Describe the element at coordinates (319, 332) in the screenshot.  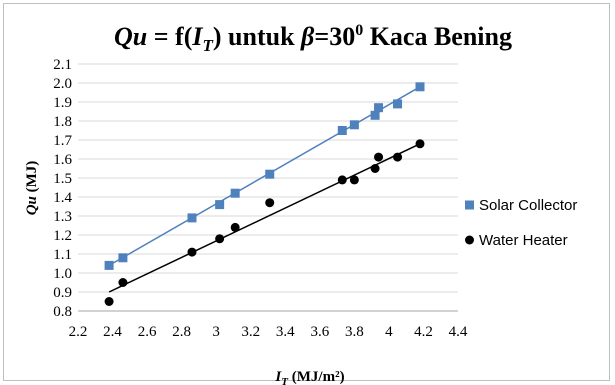
I see `x-tick-label: 3.6` at that location.